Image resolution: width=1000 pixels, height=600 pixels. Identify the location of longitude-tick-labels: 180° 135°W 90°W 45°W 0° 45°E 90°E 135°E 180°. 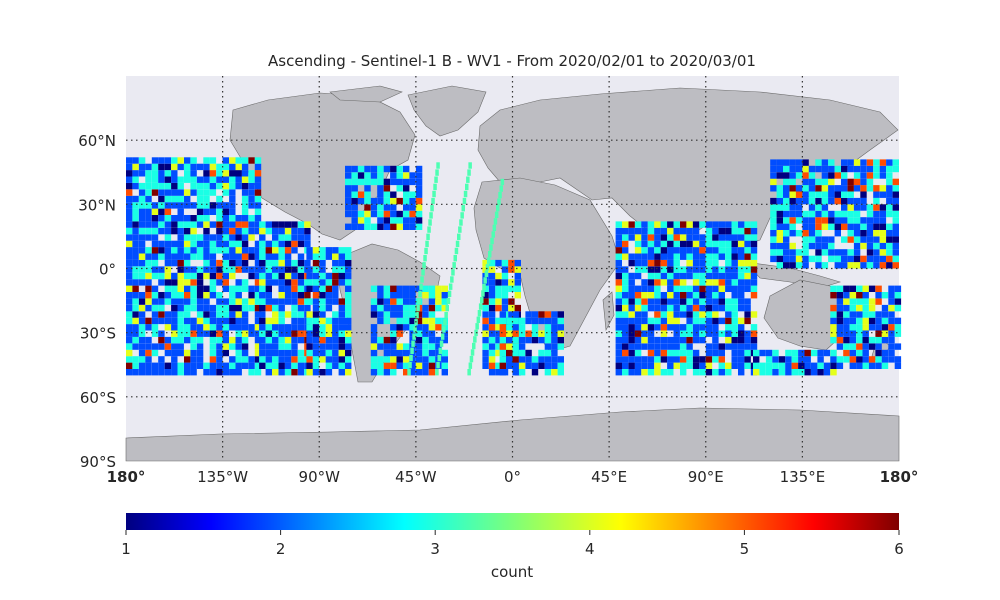
(513, 477).